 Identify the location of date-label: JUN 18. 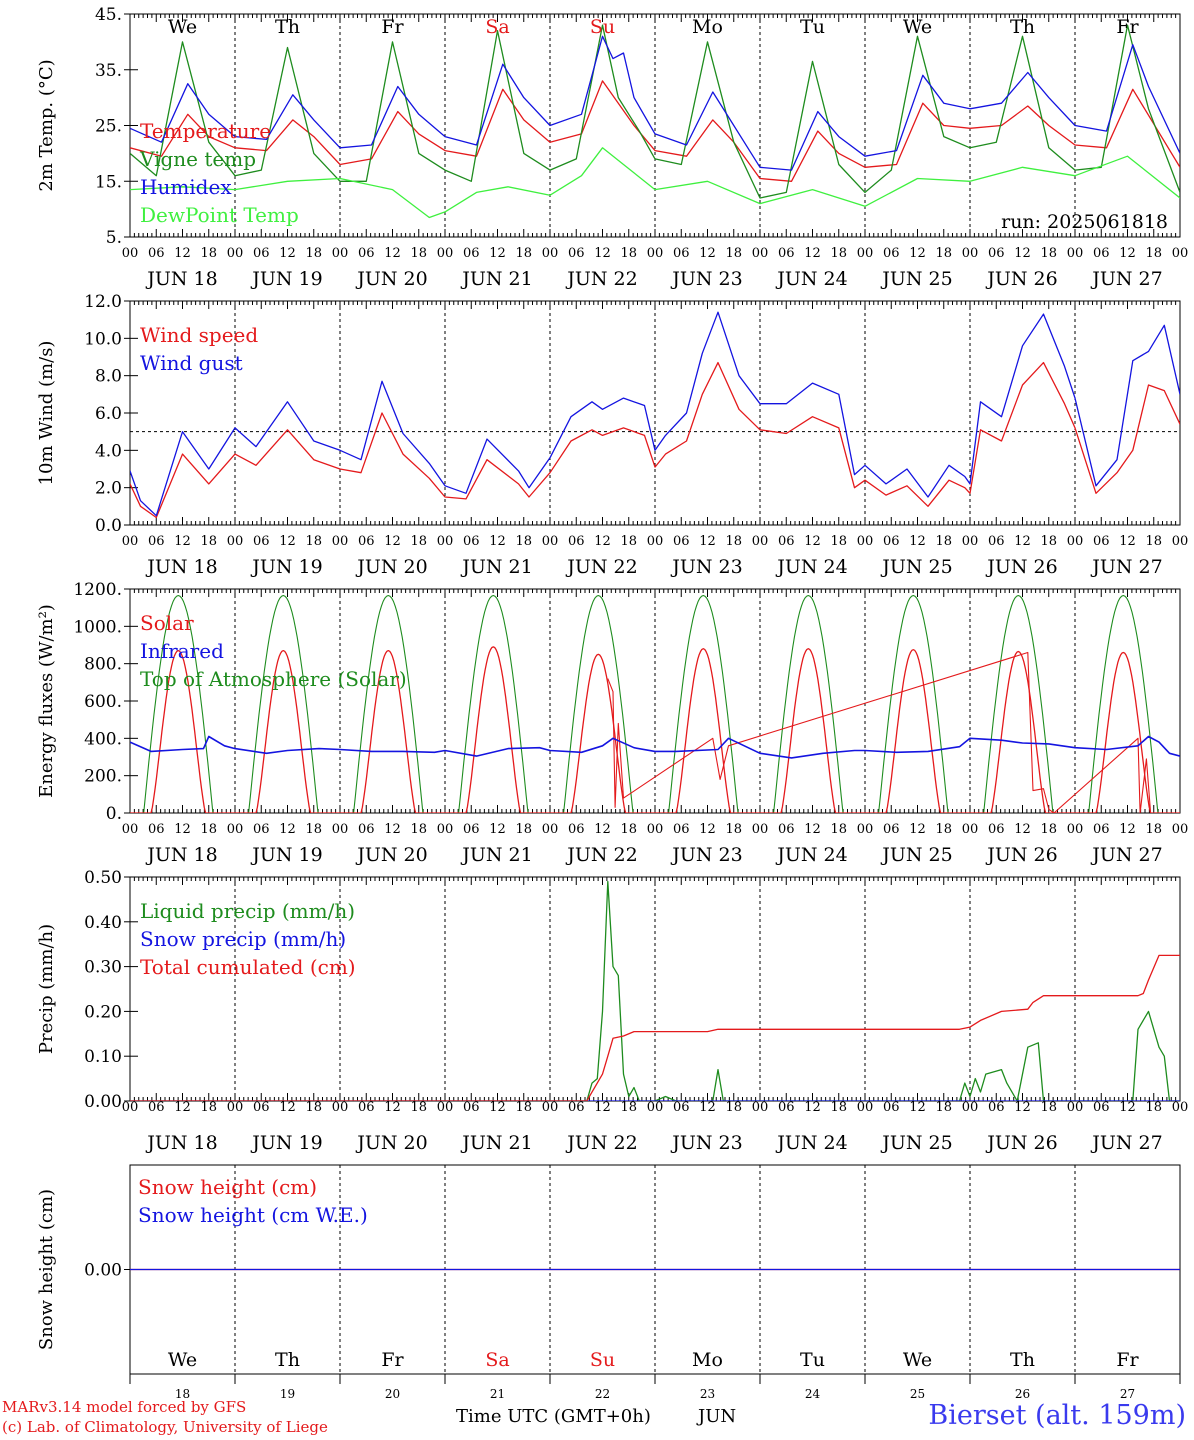
(181, 1143).